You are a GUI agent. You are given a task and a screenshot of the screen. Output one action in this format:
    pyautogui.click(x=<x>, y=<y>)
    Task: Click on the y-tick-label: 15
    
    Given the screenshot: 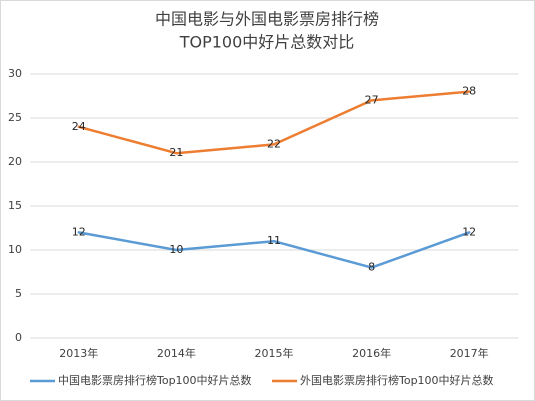 What is the action you would take?
    pyautogui.click(x=15, y=205)
    